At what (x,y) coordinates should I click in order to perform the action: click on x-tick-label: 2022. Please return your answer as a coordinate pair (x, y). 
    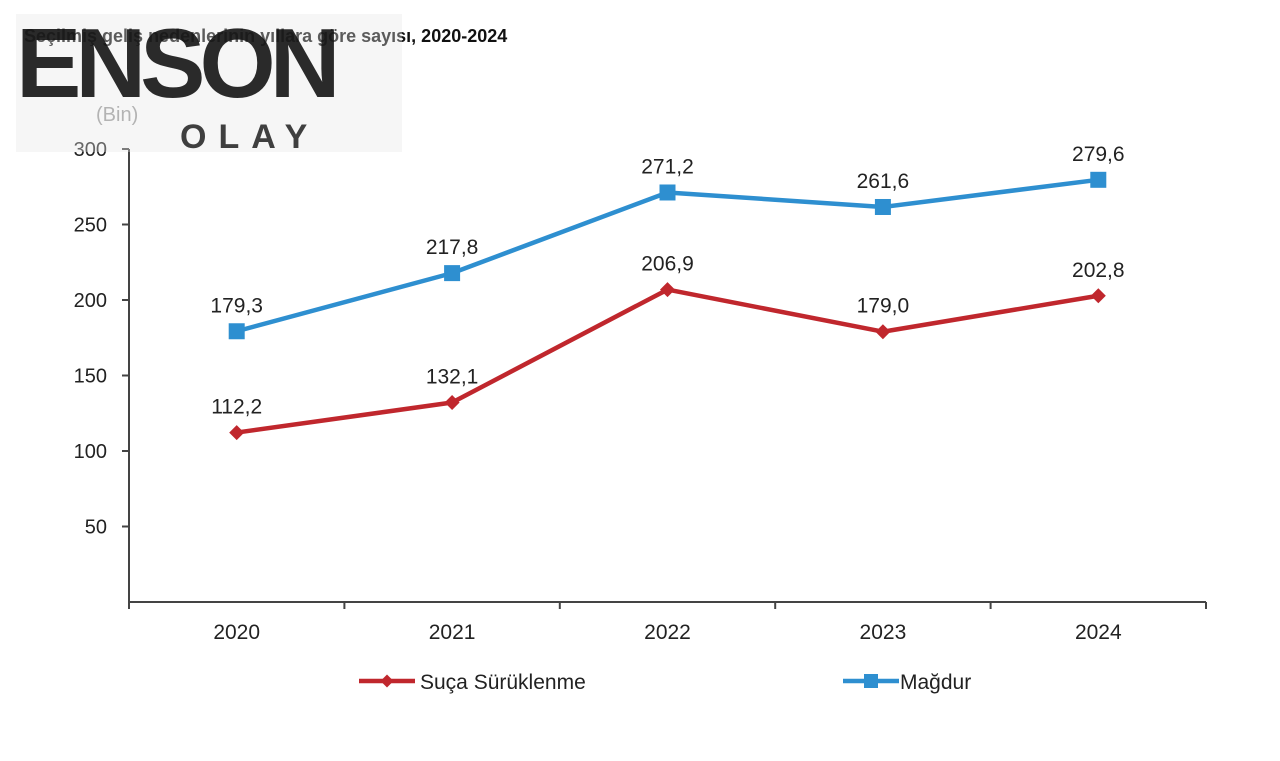
    Looking at the image, I should click on (667, 632).